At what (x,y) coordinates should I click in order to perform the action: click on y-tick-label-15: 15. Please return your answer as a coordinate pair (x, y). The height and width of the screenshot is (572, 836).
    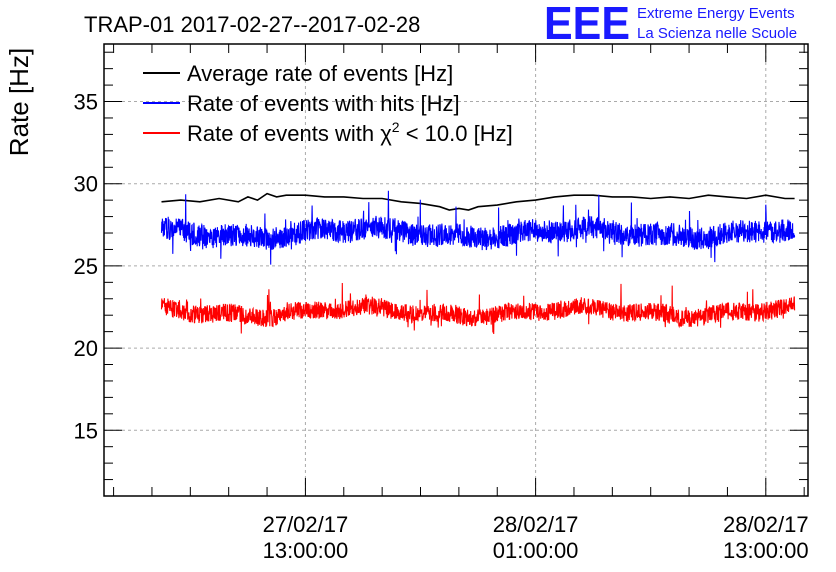
    Looking at the image, I should click on (86, 430).